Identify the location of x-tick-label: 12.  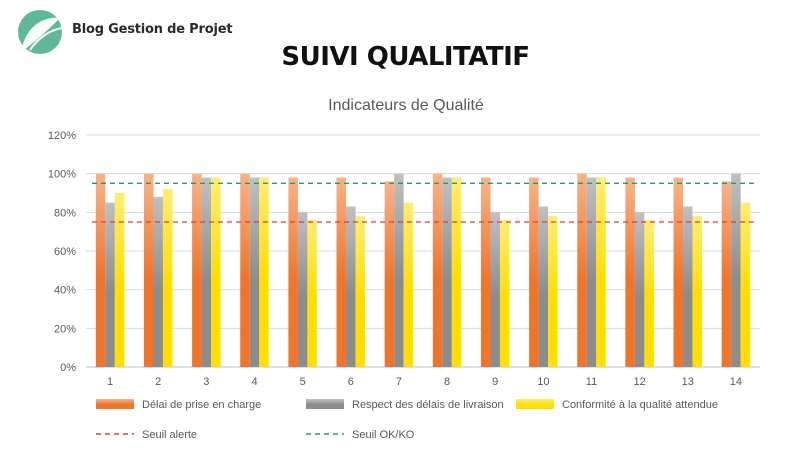
(640, 382).